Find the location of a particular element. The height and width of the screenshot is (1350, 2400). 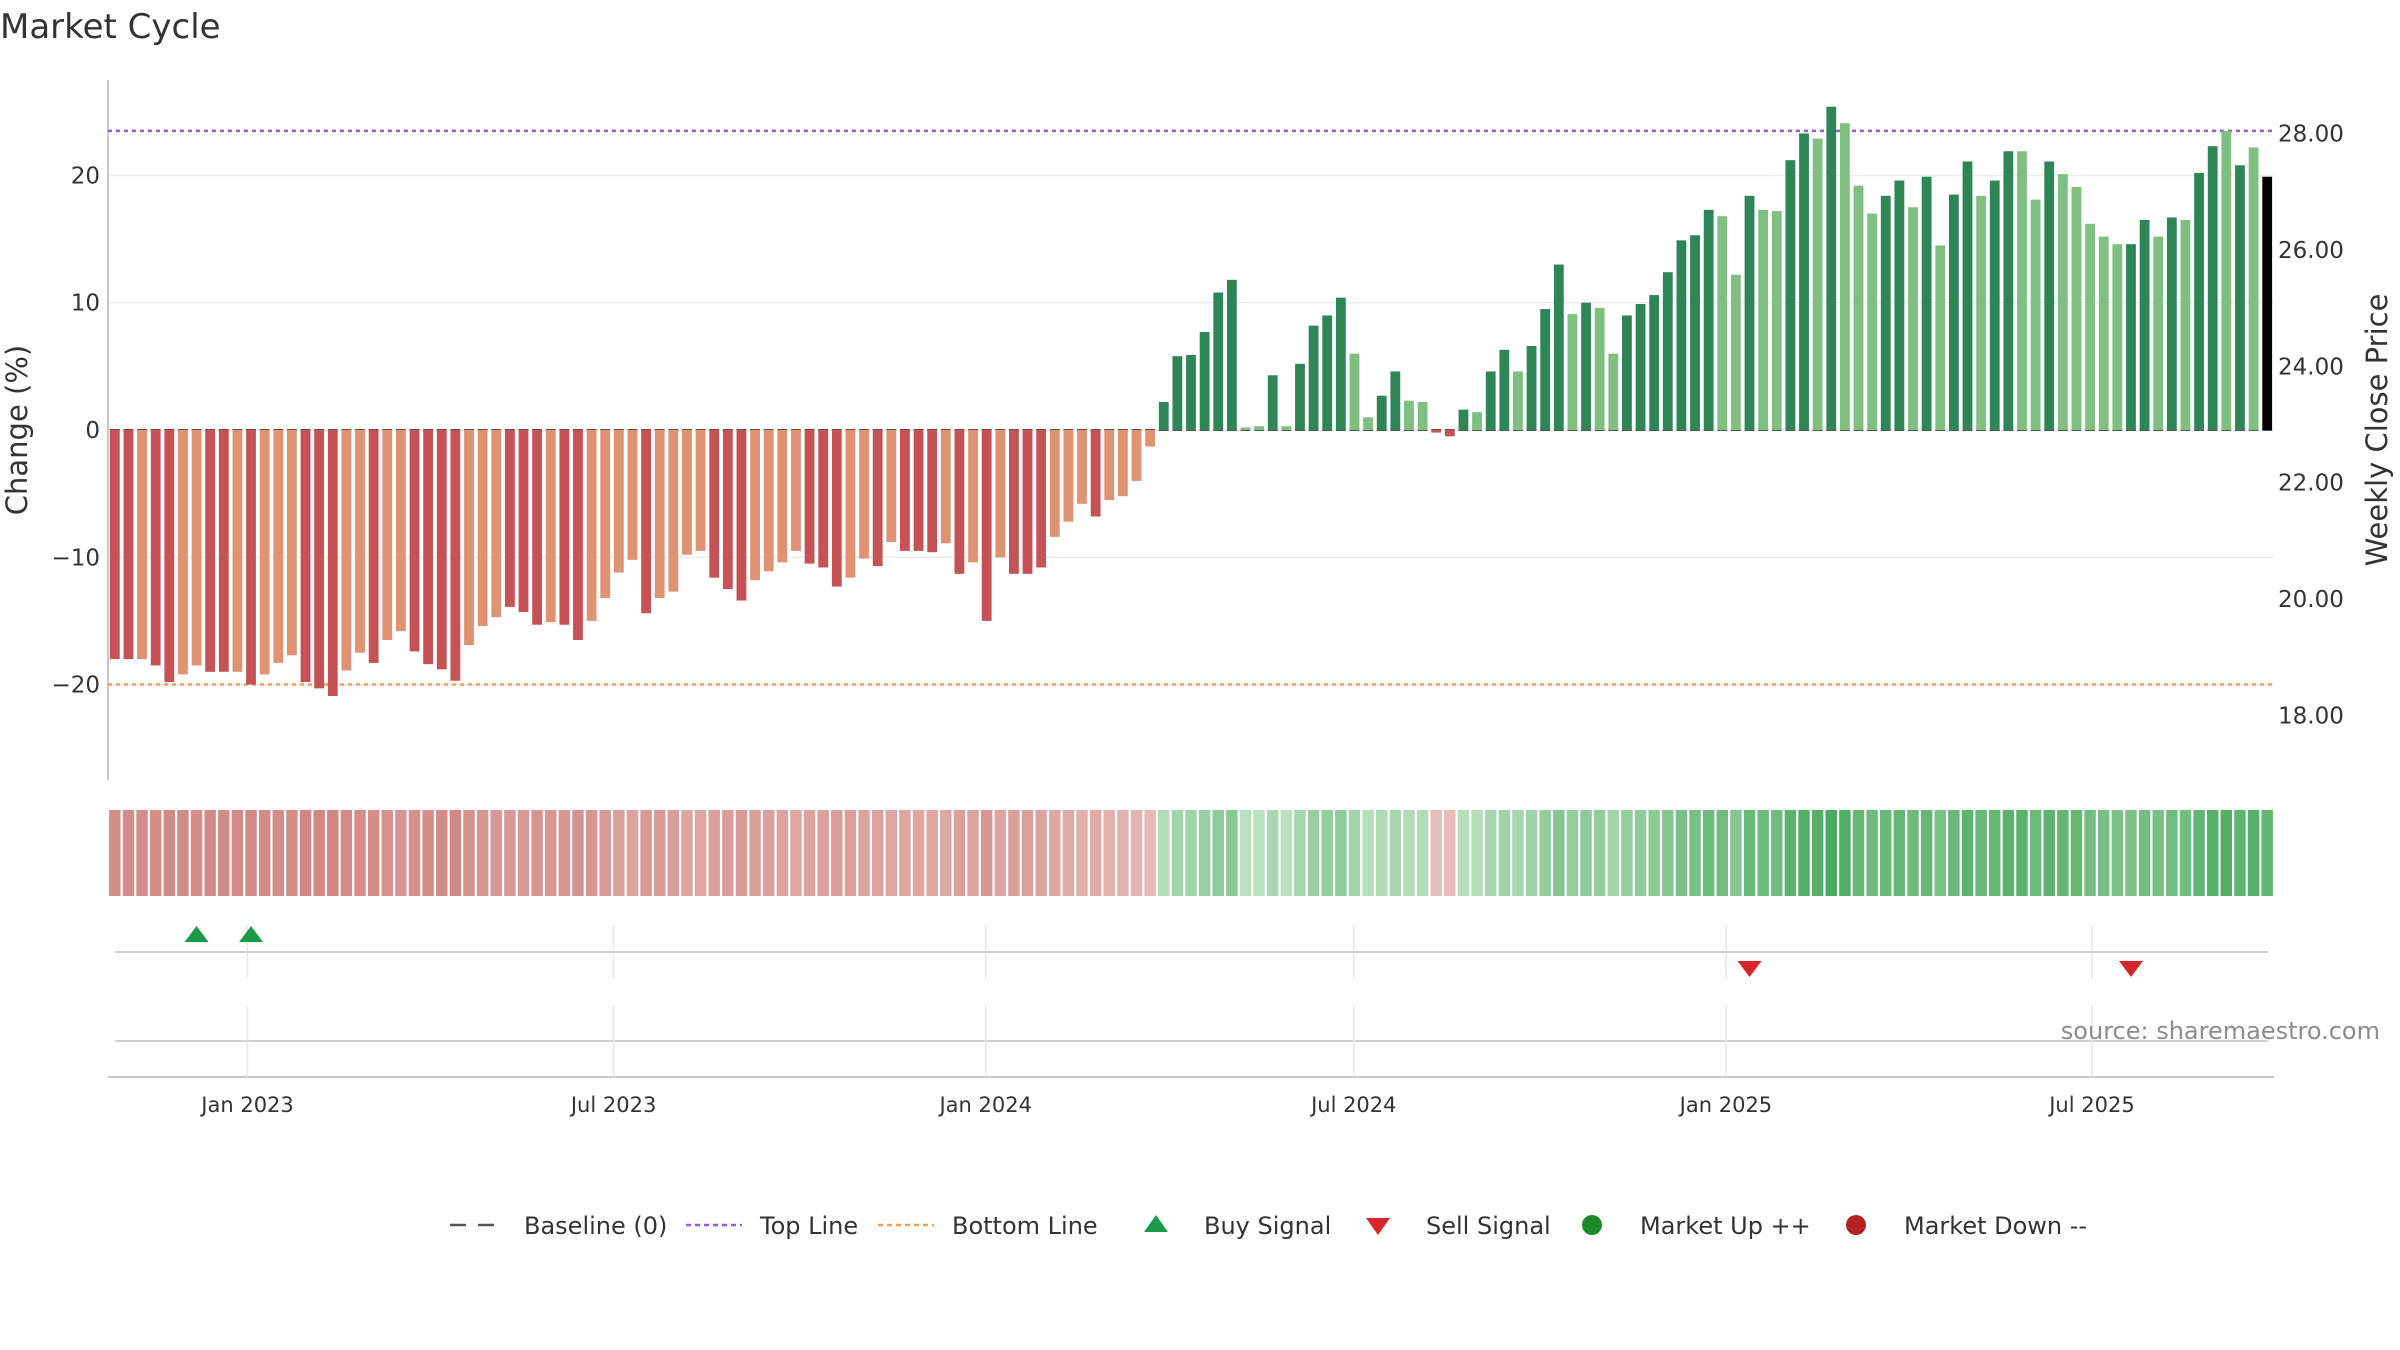

sell-signal-marker is located at coordinates (1749, 969).